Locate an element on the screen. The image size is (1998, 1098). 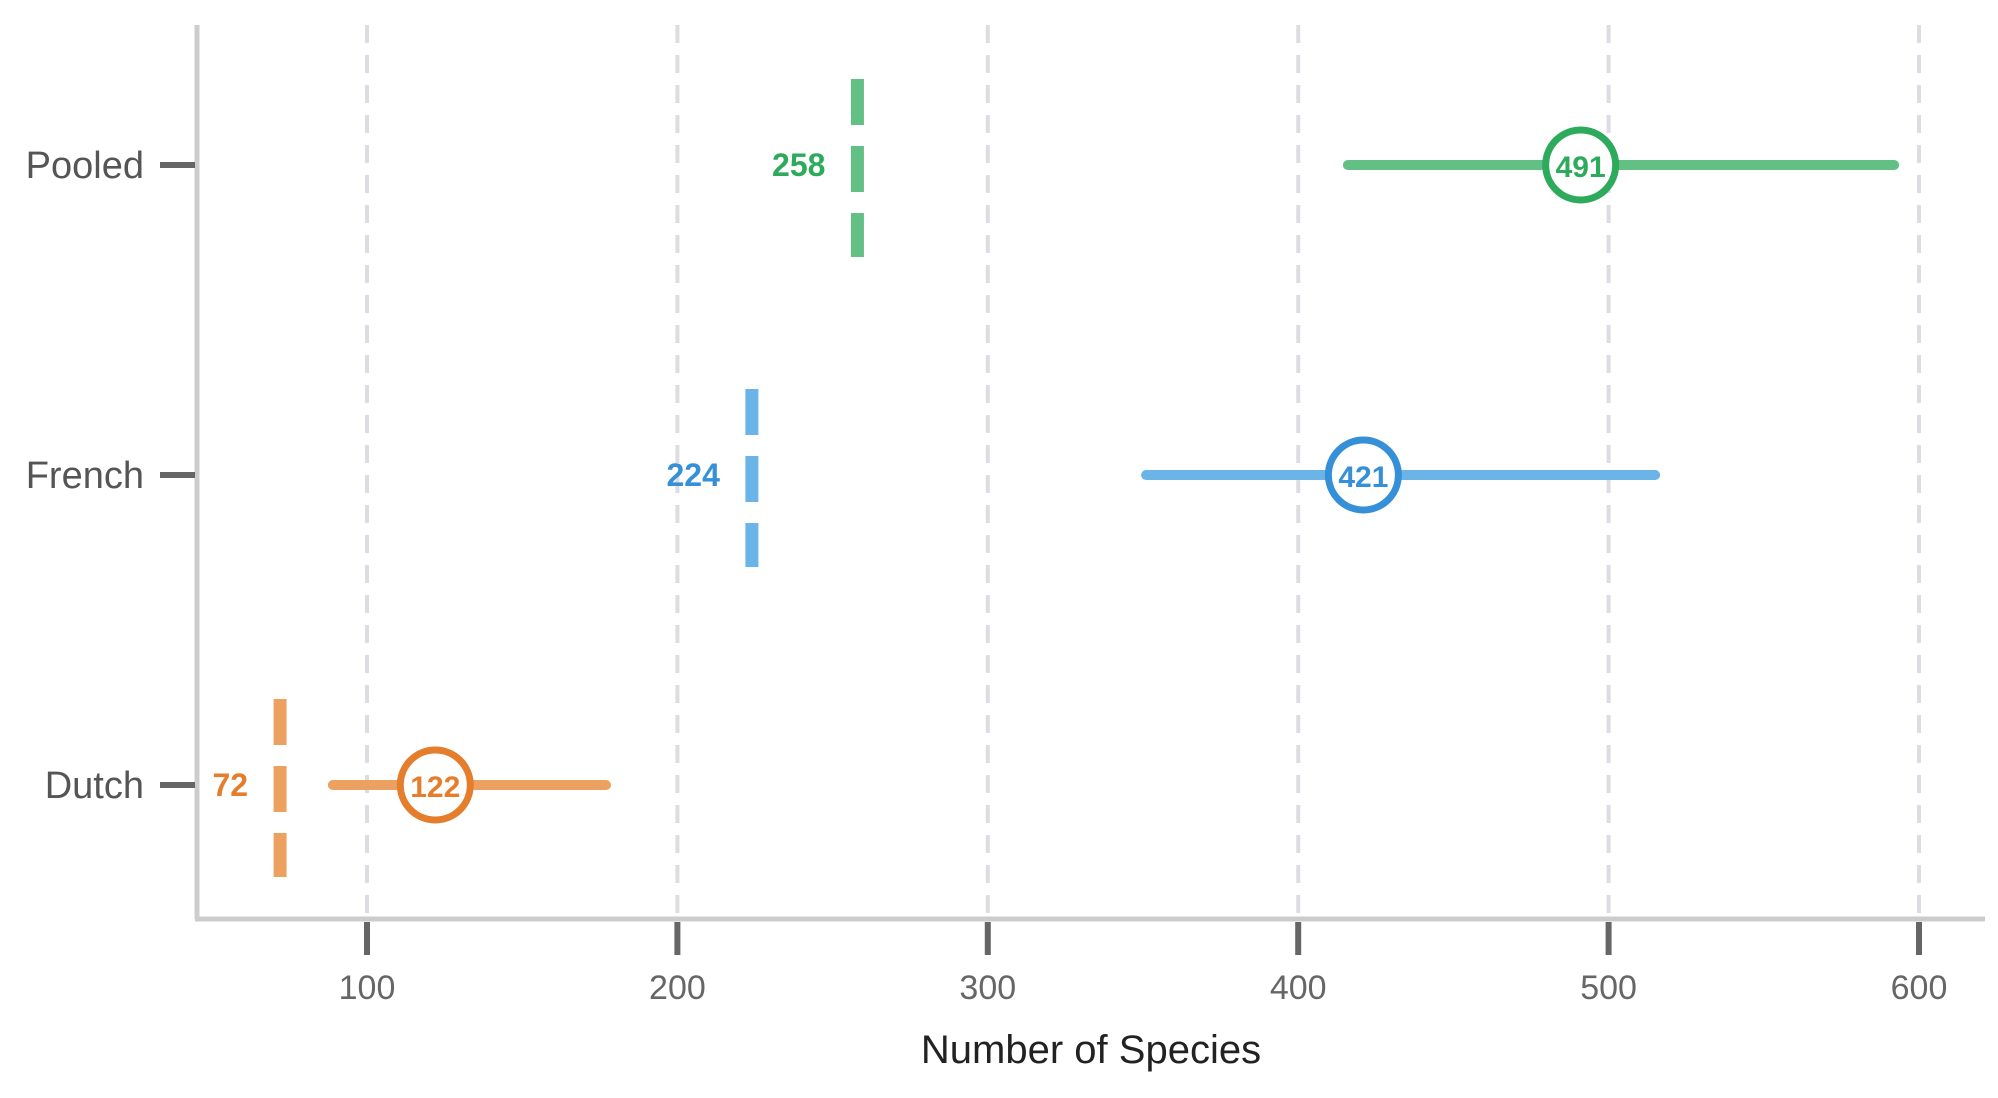
x-tick-label-200: 200 is located at coordinates (677, 988).